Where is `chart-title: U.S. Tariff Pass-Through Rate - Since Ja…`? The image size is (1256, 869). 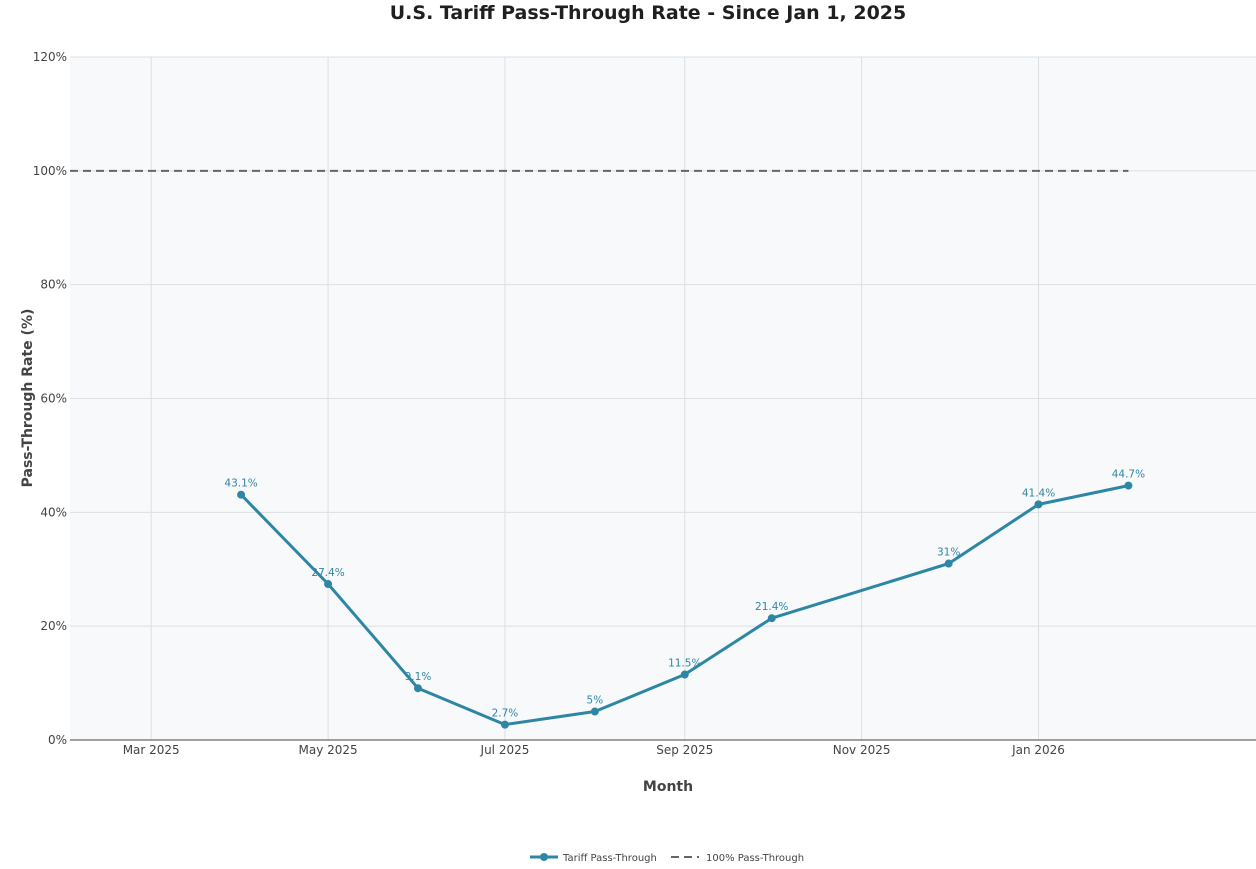
chart-title: U.S. Tariff Pass-Through Rate - Since Ja… is located at coordinates (648, 13).